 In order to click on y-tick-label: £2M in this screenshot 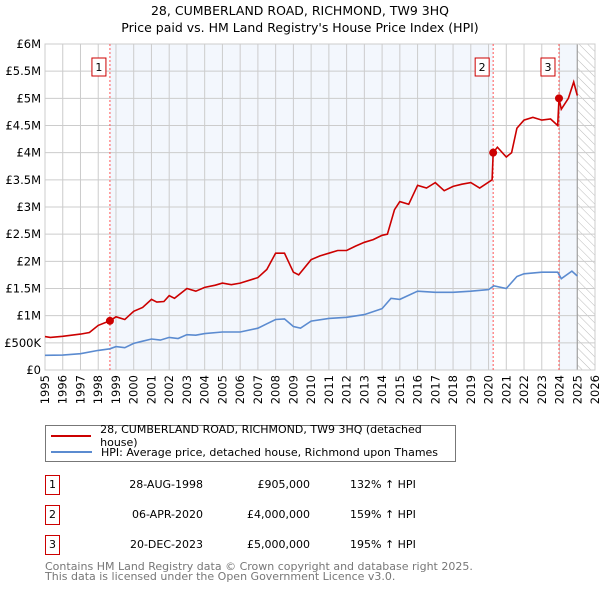, I will do `click(28, 261)`.